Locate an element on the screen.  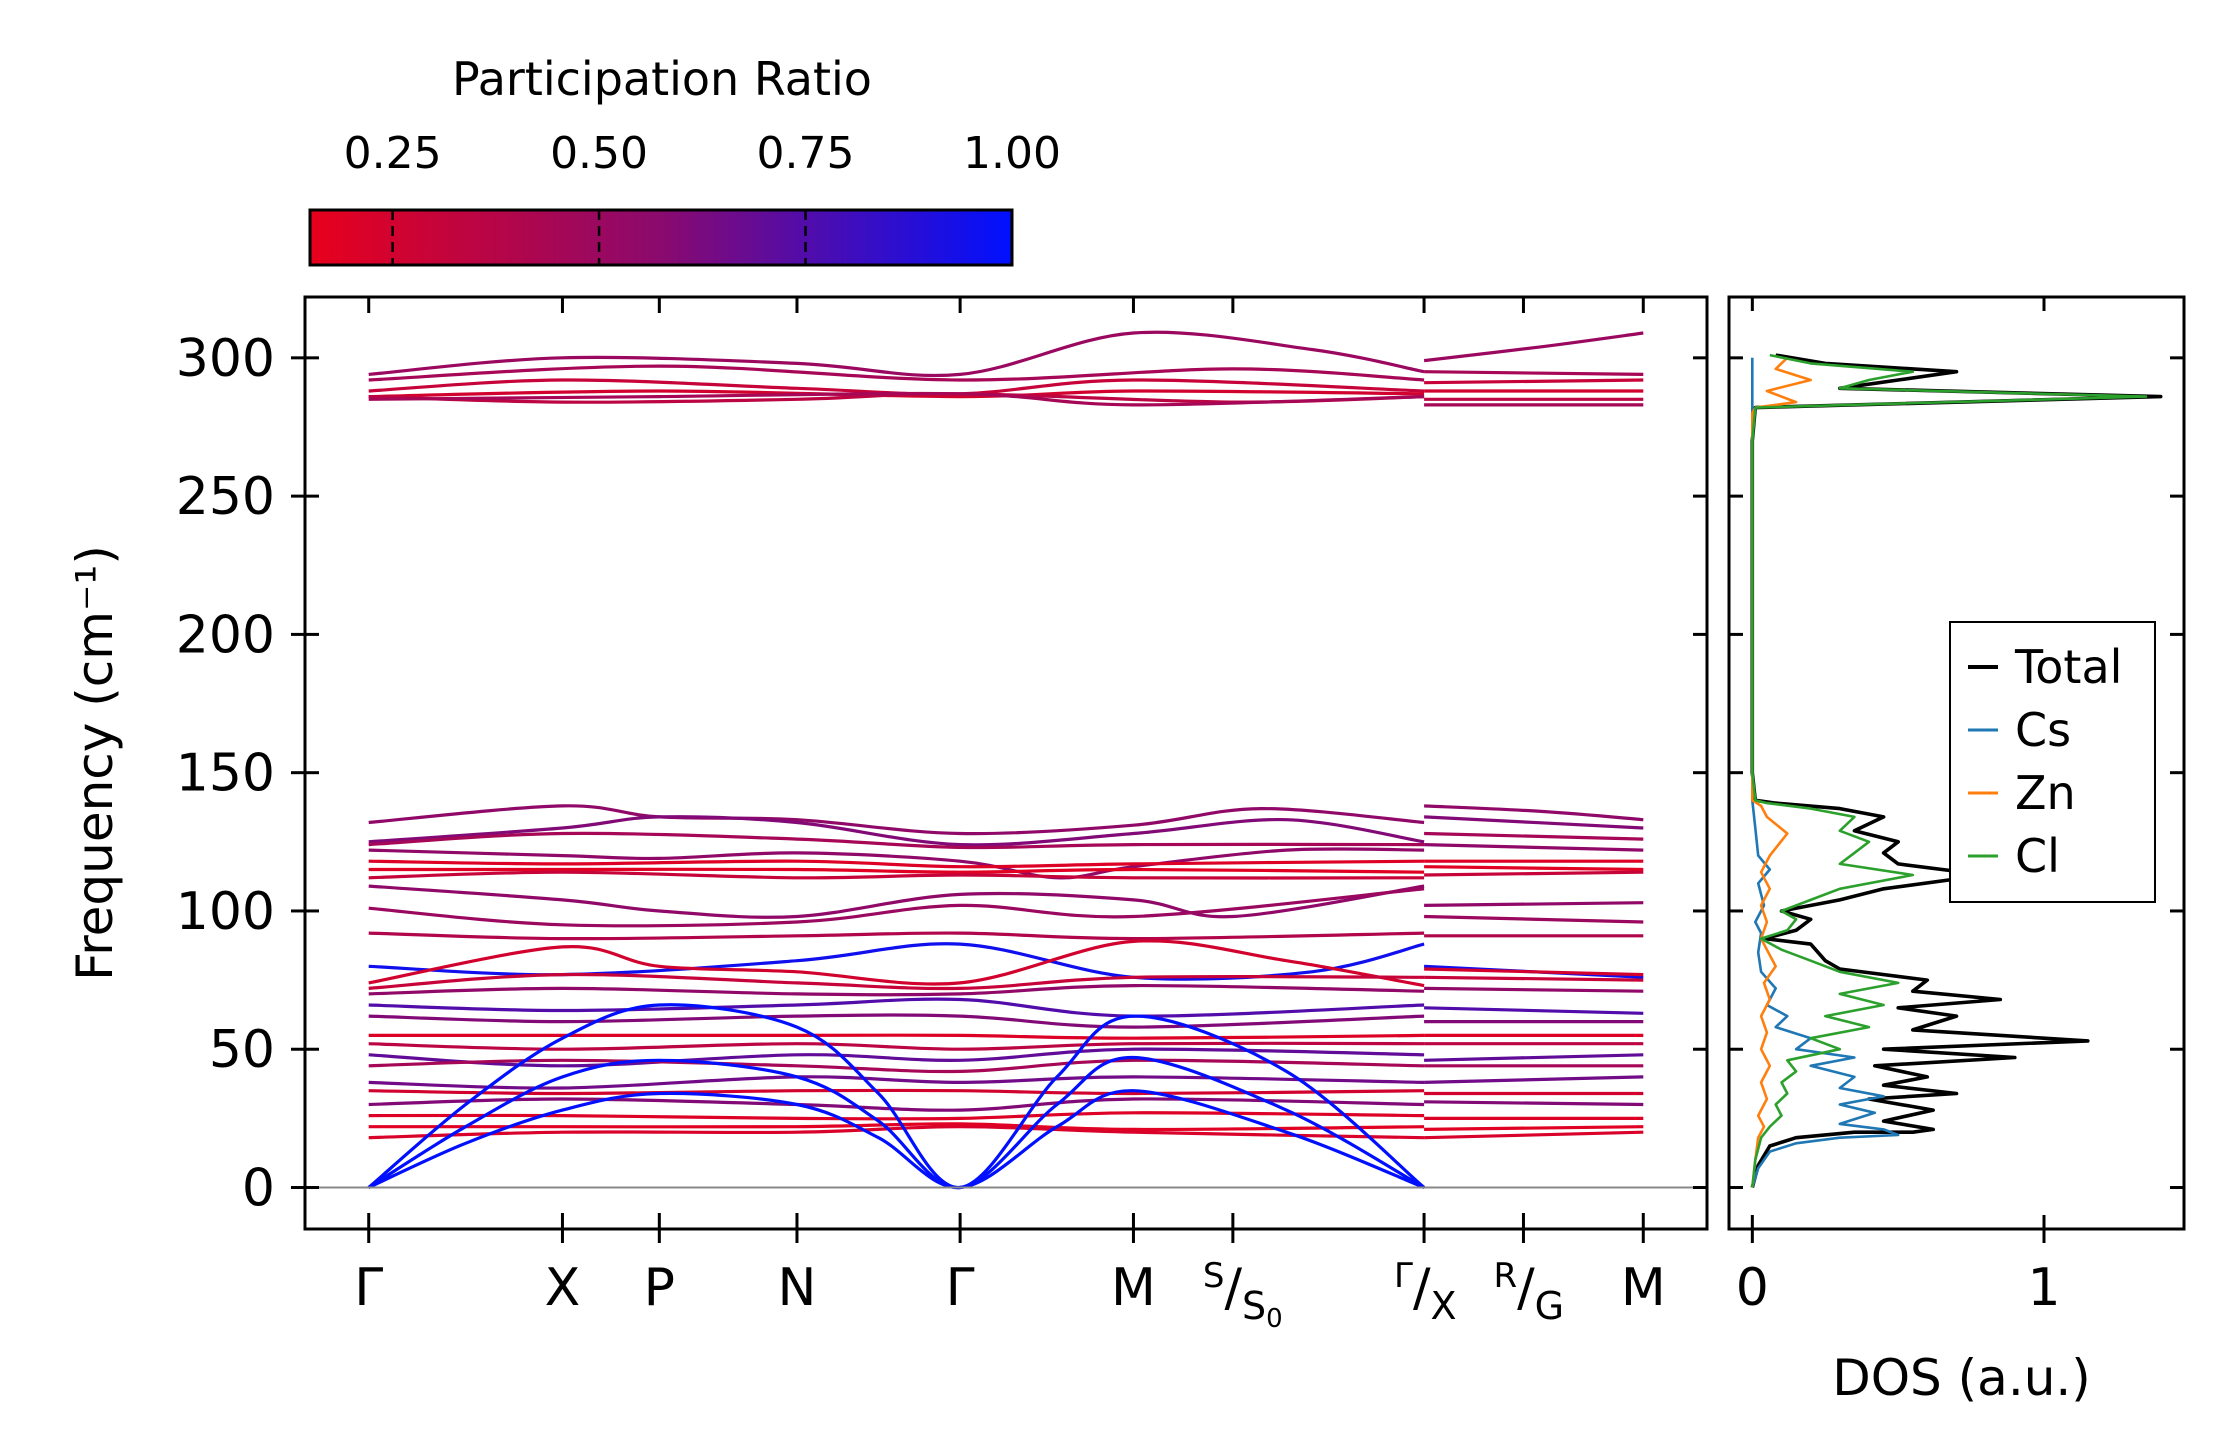
kpoint-label-sup: R is located at coordinates (1505, 1276).